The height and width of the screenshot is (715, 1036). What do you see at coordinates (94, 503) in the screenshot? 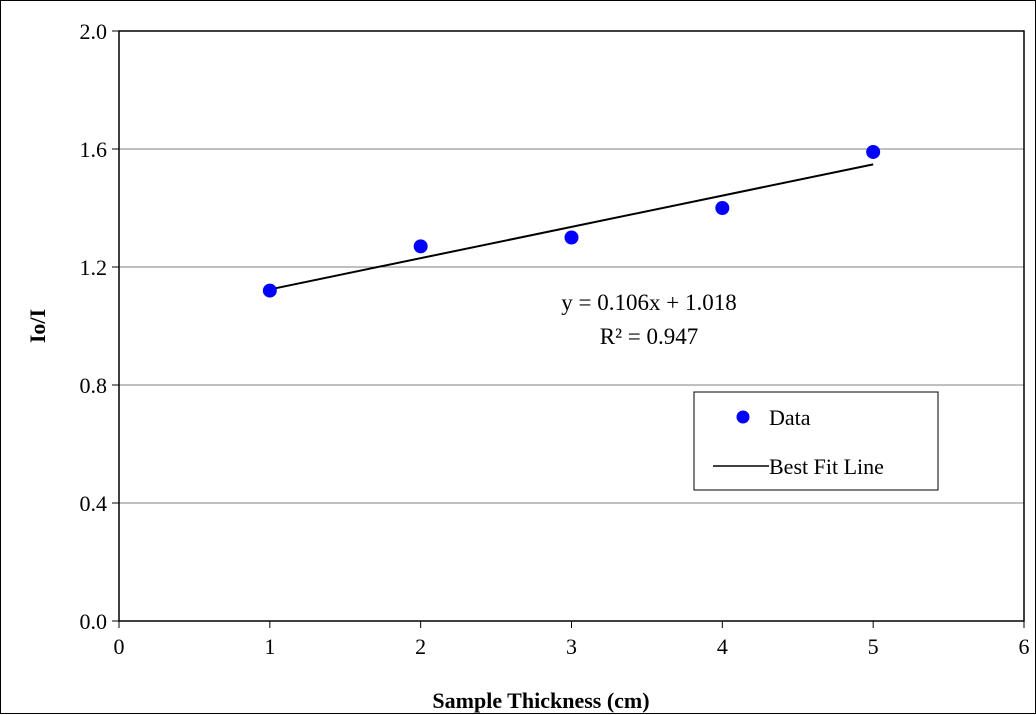
I see `y-tick-label-1: 0.4` at bounding box center [94, 503].